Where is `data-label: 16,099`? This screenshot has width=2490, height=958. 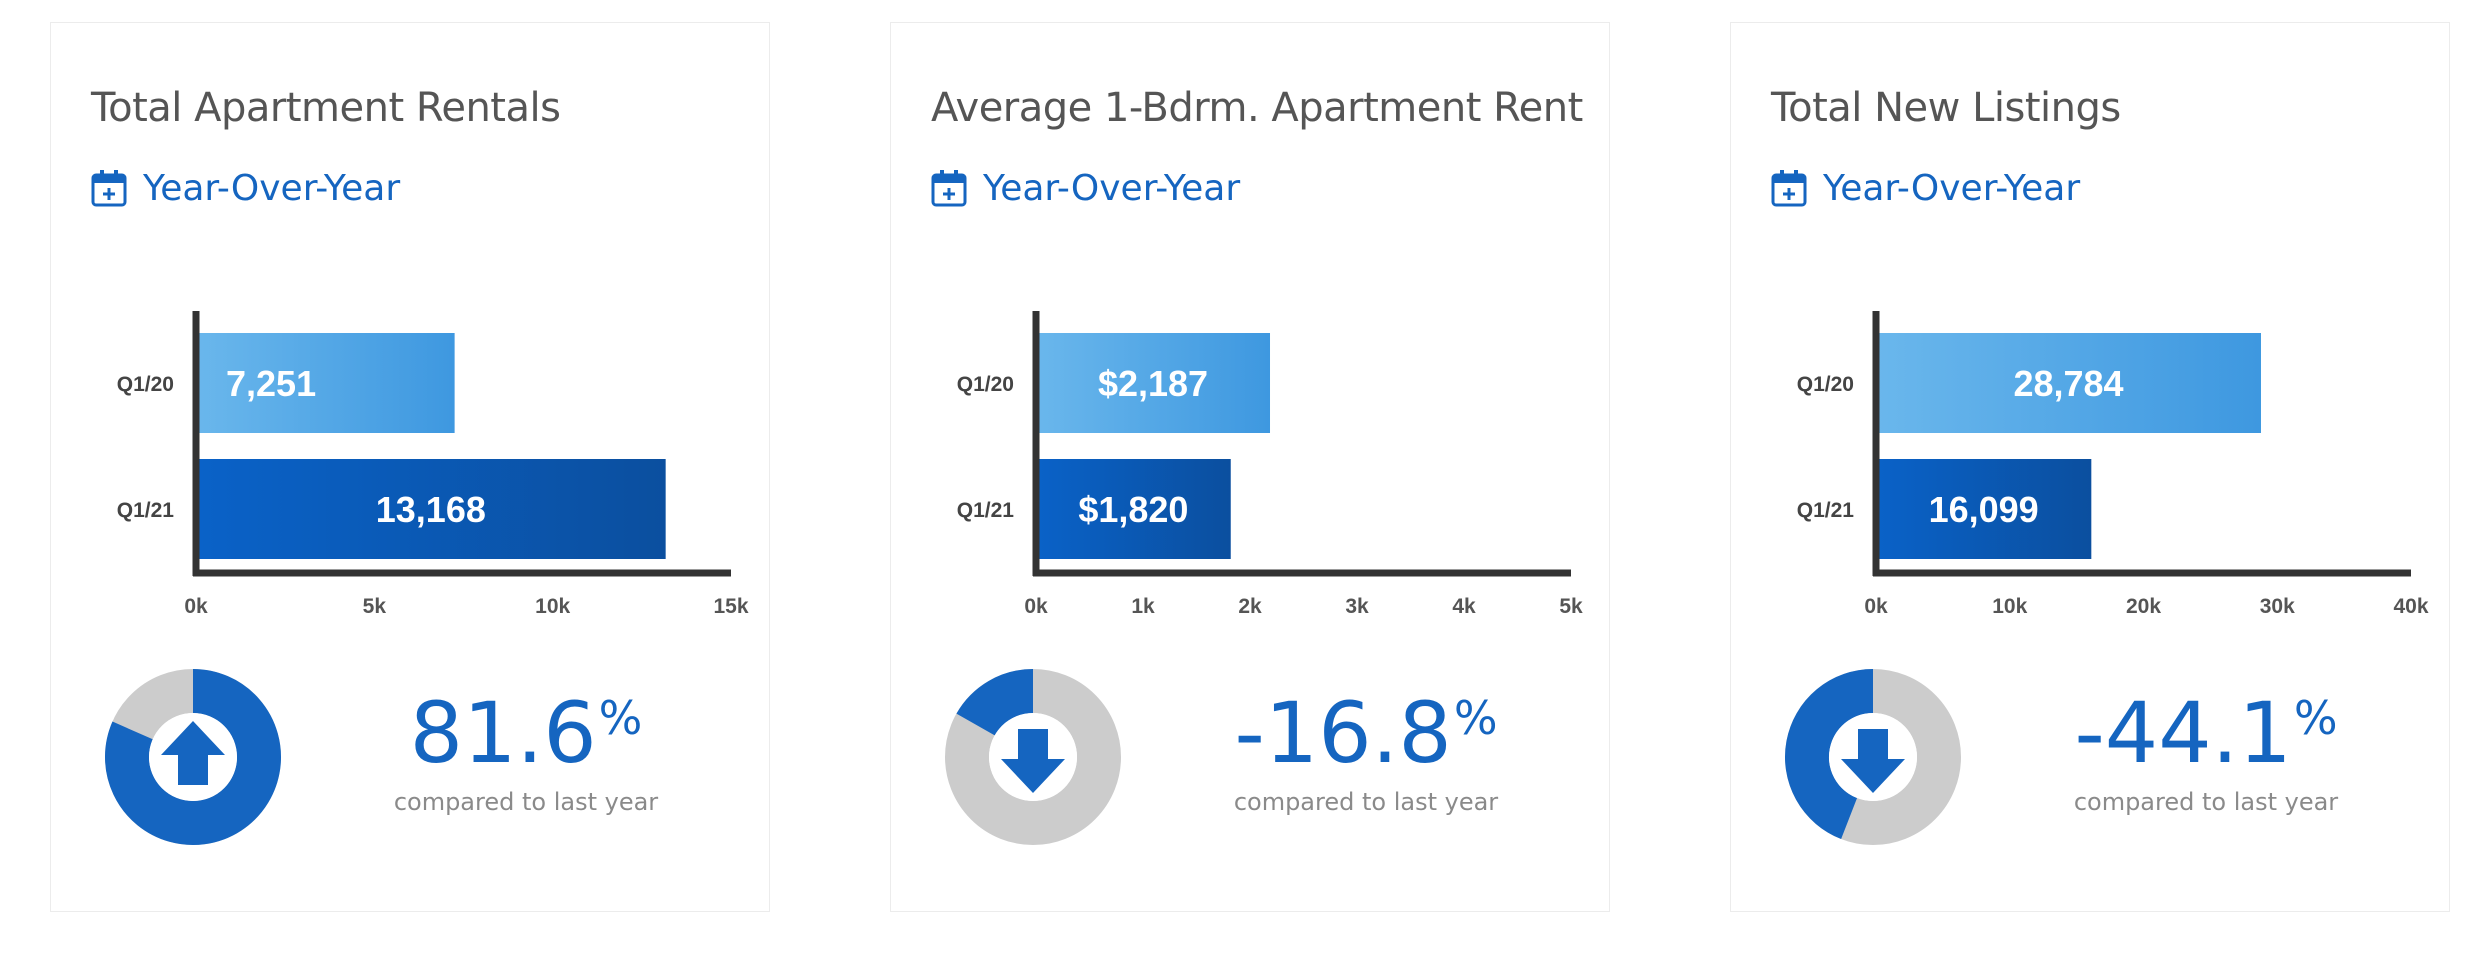 data-label: 16,099 is located at coordinates (1984, 509).